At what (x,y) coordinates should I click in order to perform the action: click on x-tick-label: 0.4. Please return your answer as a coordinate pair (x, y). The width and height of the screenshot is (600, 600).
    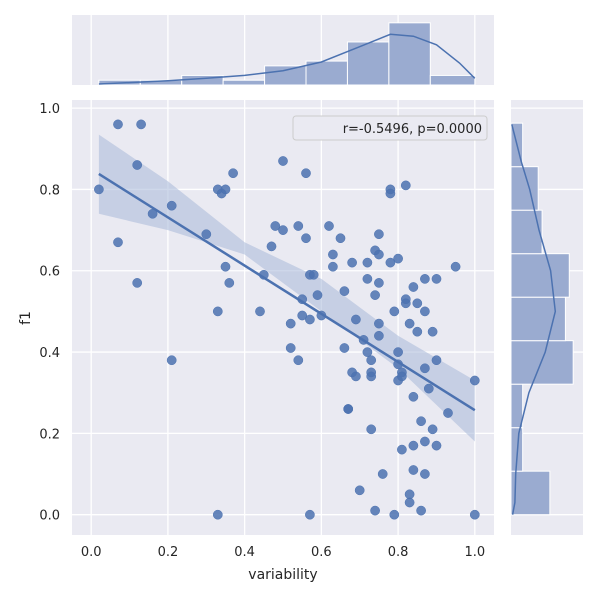
    Looking at the image, I should click on (244, 552).